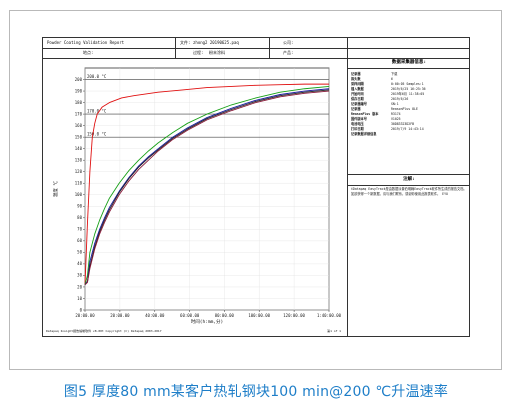 The image size is (512, 413). What do you see at coordinates (79, 194) in the screenshot?
I see `y-tick-label: 100` at bounding box center [79, 194].